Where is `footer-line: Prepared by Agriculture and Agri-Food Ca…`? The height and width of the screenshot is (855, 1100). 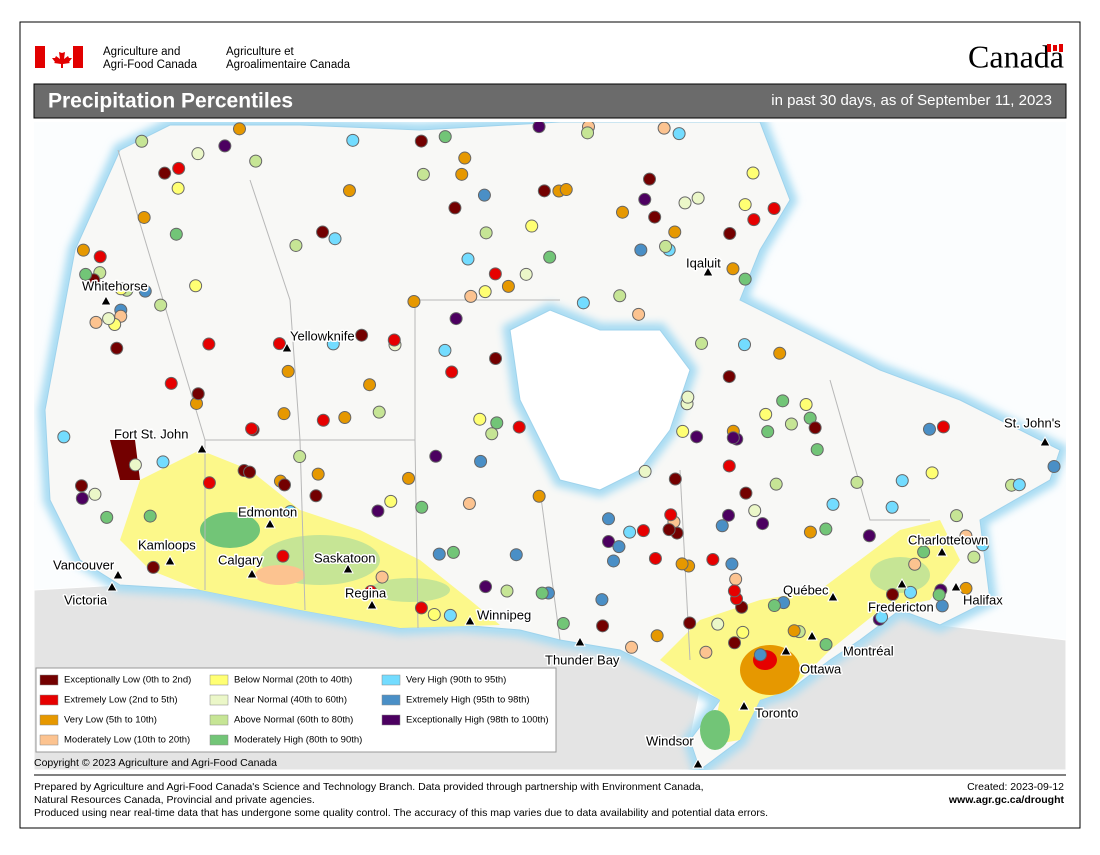 footer-line: Prepared by Agriculture and Agri-Food Ca… is located at coordinates (369, 787).